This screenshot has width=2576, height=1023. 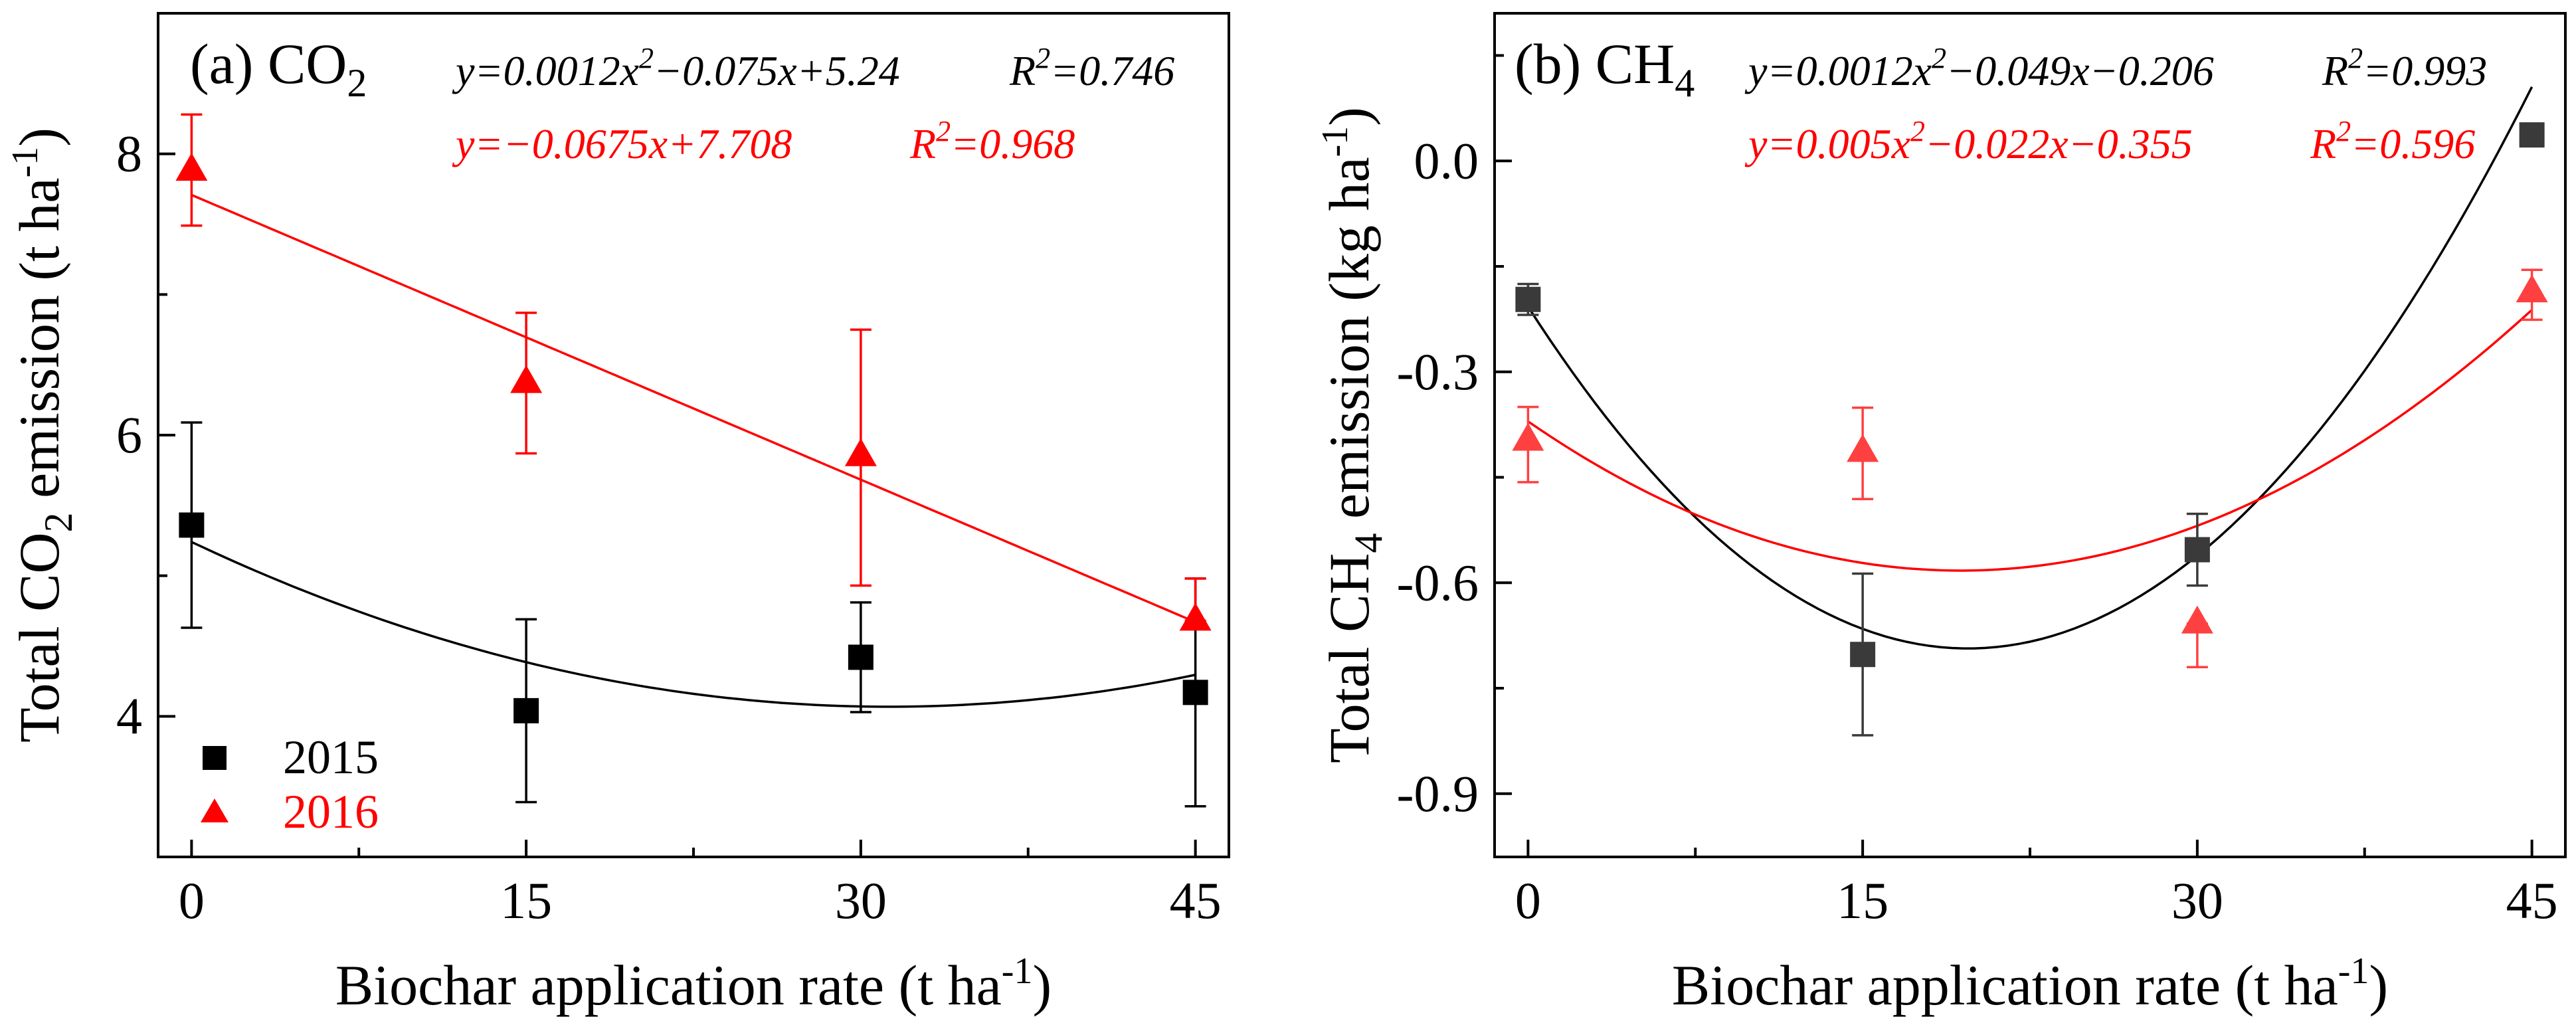 What do you see at coordinates (1446, 160) in the screenshot?
I see `y-tick-label: 0.0` at bounding box center [1446, 160].